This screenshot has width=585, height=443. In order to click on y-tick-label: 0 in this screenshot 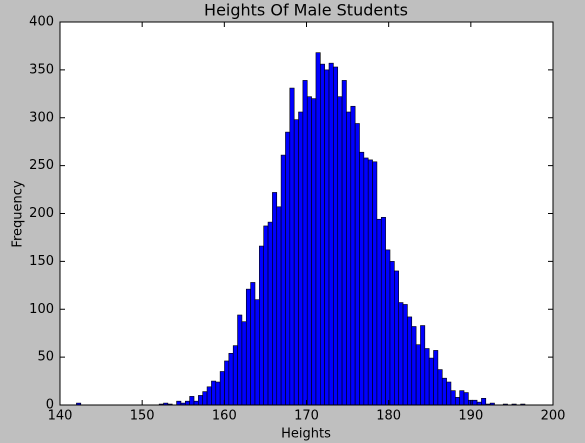, I will do `click(50, 405)`.